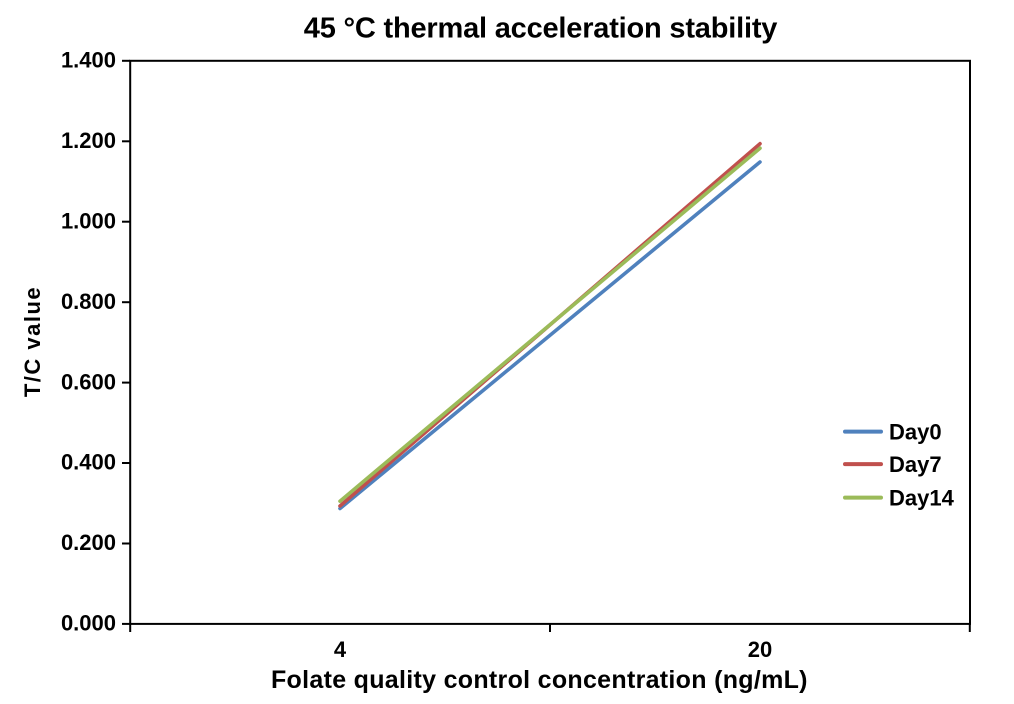  Describe the element at coordinates (915, 464) in the screenshot. I see `svg-text: Day7` at that location.